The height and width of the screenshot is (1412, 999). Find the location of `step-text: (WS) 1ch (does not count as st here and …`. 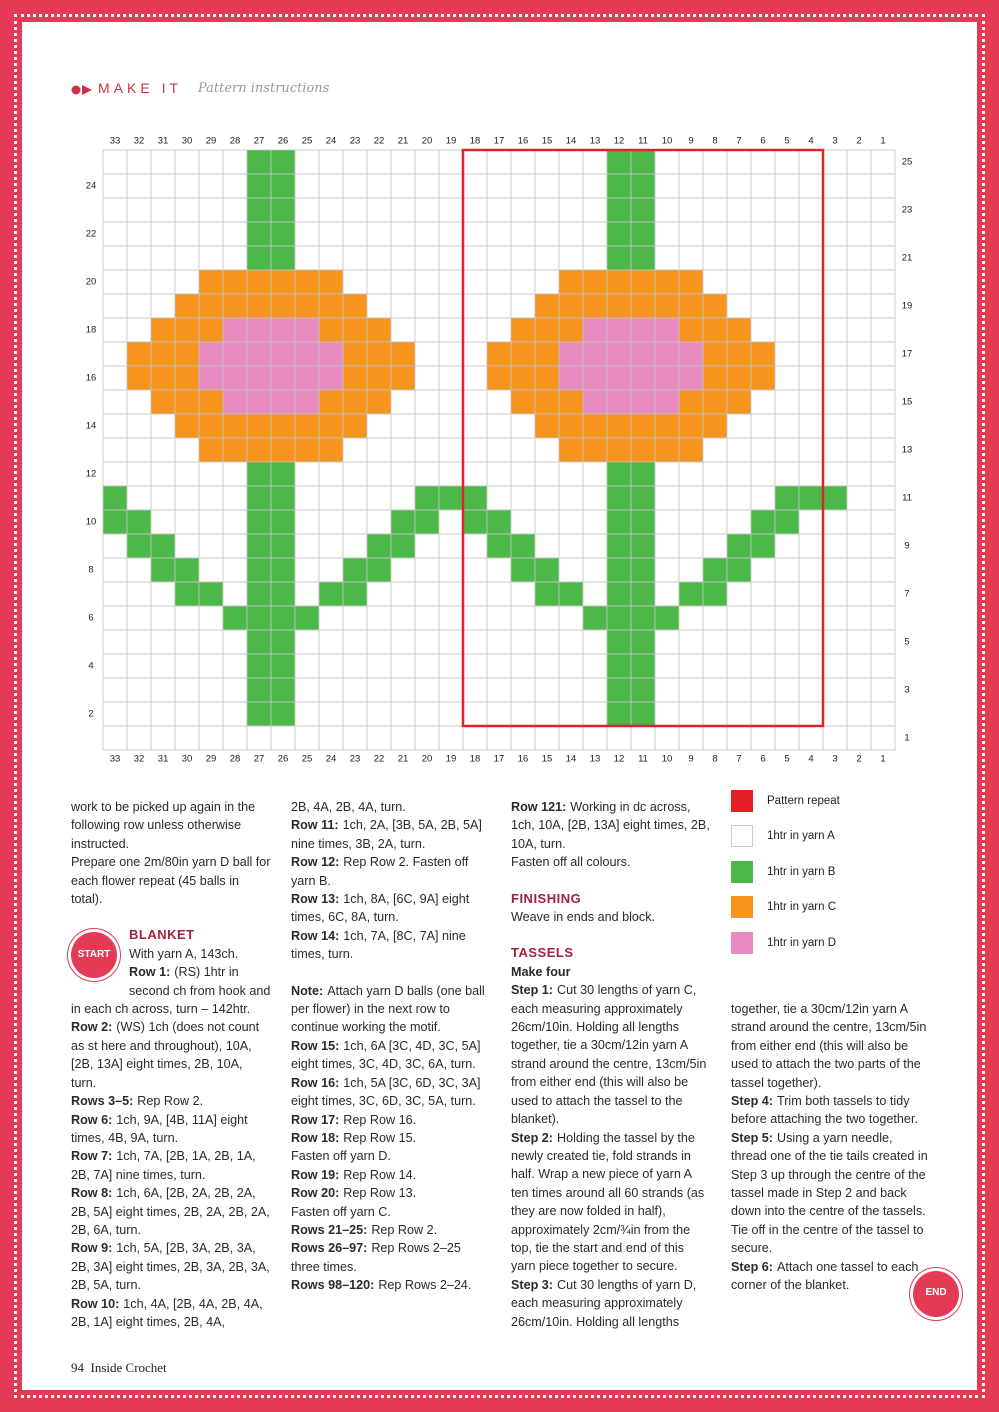

step-text: (WS) 1ch (does not count as st here and … is located at coordinates (165, 1055).